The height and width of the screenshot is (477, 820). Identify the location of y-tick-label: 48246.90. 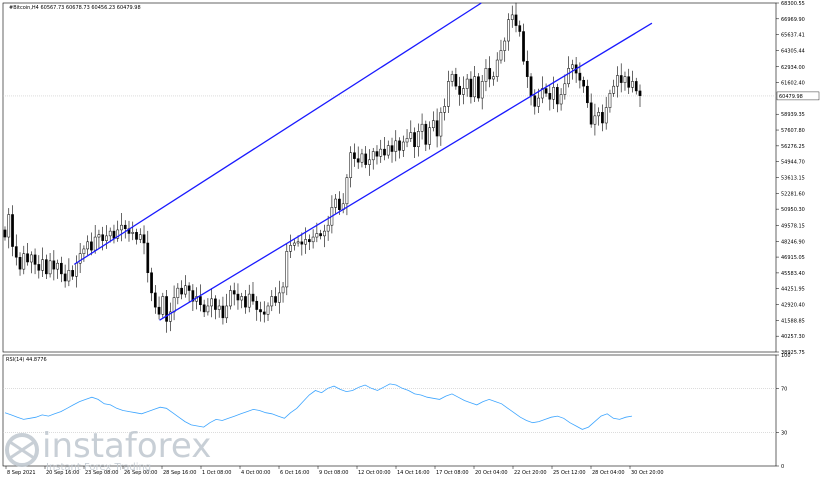
(793, 242).